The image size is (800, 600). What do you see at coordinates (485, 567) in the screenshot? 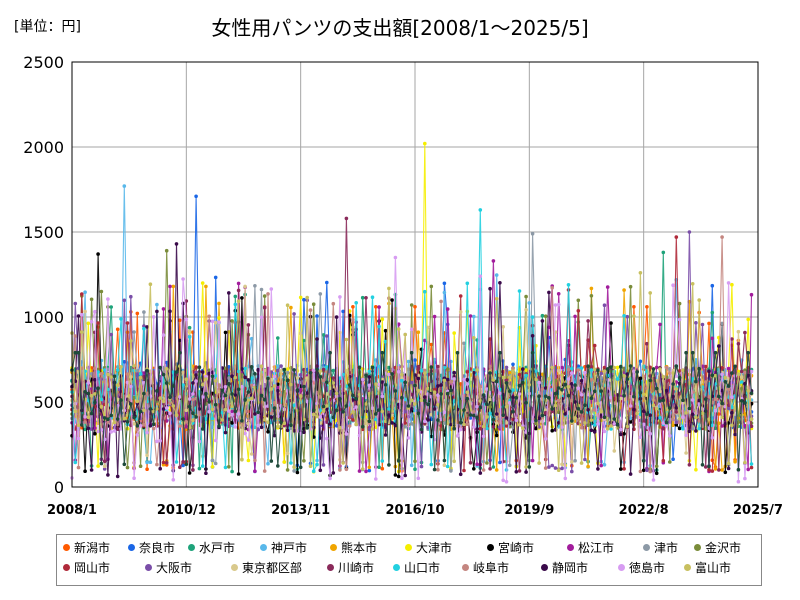
I see `legend-item: 岐阜市` at bounding box center [485, 567].